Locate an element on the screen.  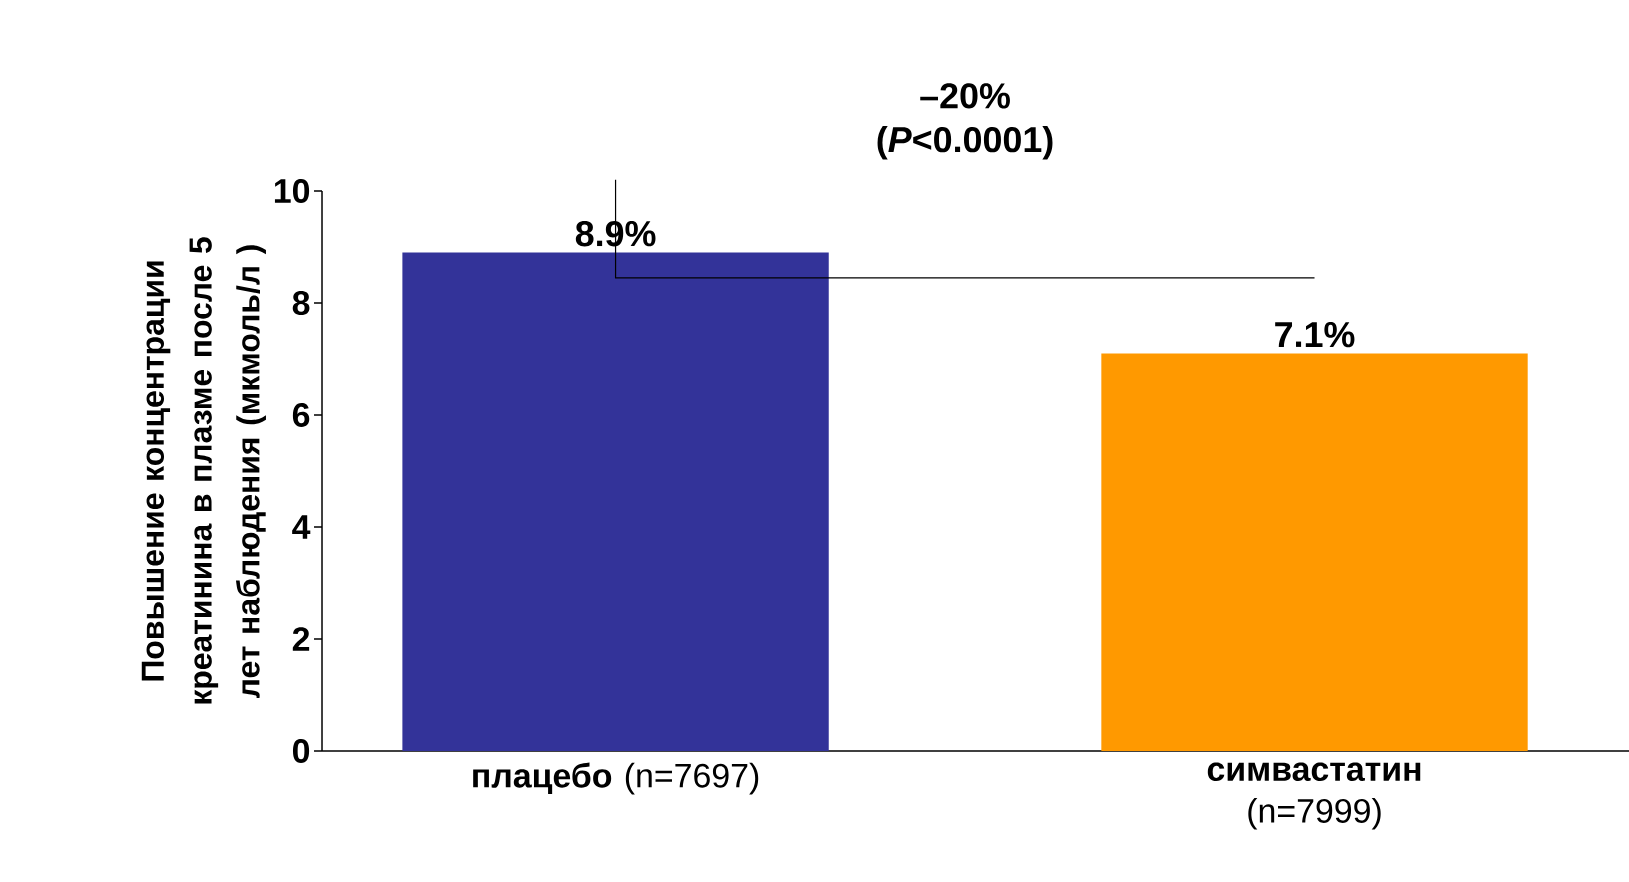
y-tick-label: 0 is located at coordinates (301, 751).